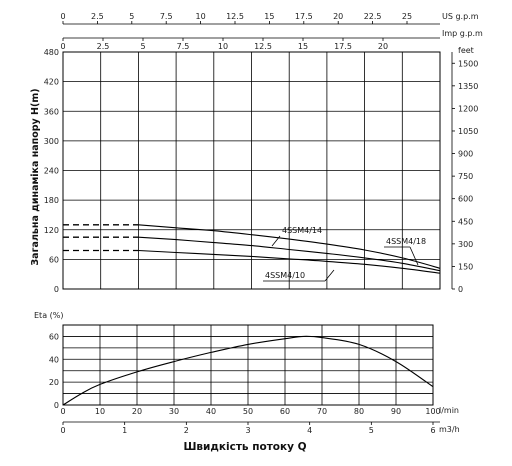 The image size is (512, 466). Describe the element at coordinates (235, 16) in the screenshot. I see `us-gpm-tick-label: 12.5` at that location.